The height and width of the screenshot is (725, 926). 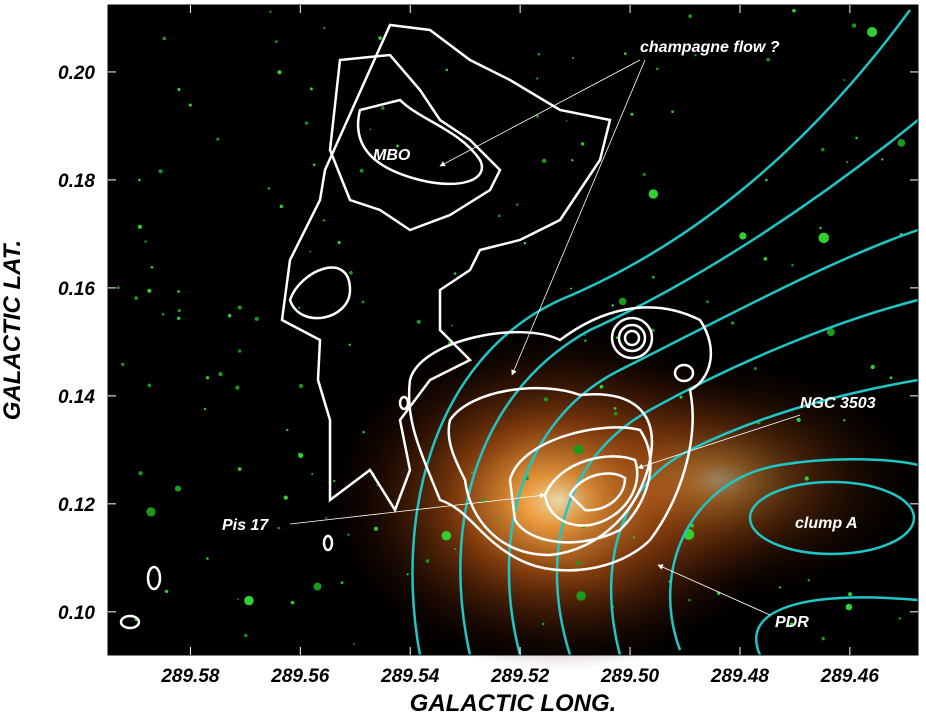 What do you see at coordinates (850, 676) in the screenshot?
I see `x-tick-label: 289.46` at bounding box center [850, 676].